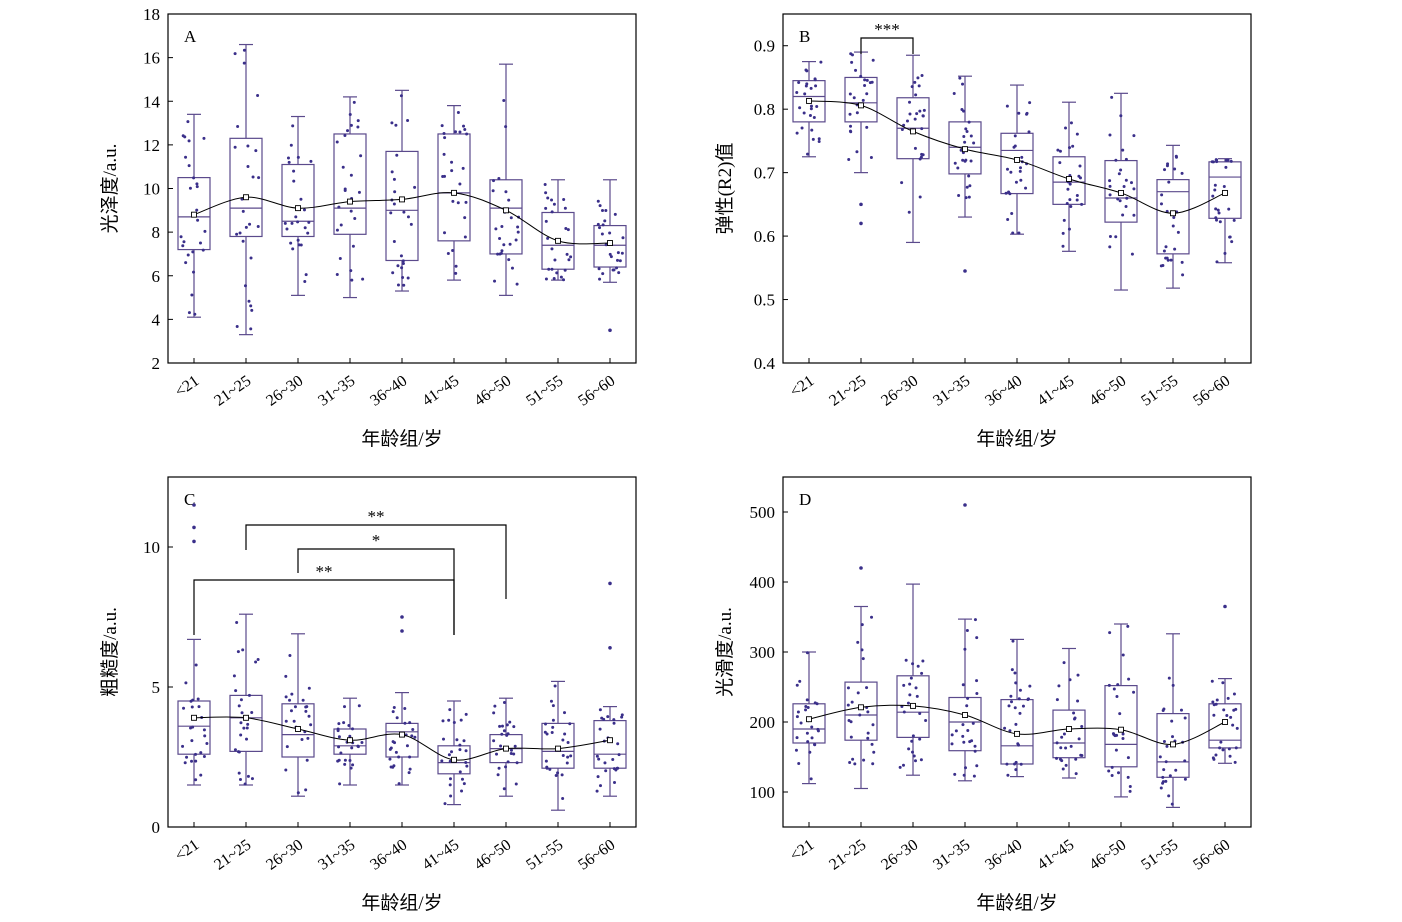 The height and width of the screenshot is (922, 1402). Describe the element at coordinates (805, 499) in the screenshot. I see `panel-label: D` at that location.